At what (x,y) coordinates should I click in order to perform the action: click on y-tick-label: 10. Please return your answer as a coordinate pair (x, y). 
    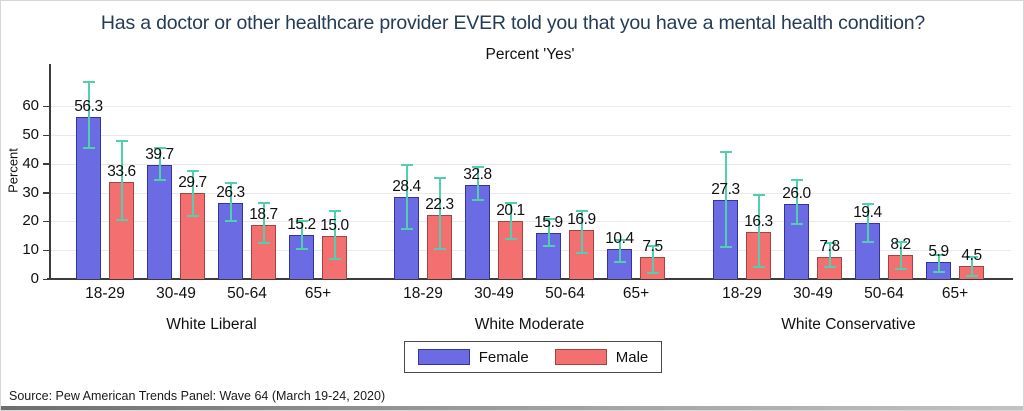
    Looking at the image, I should click on (30, 250).